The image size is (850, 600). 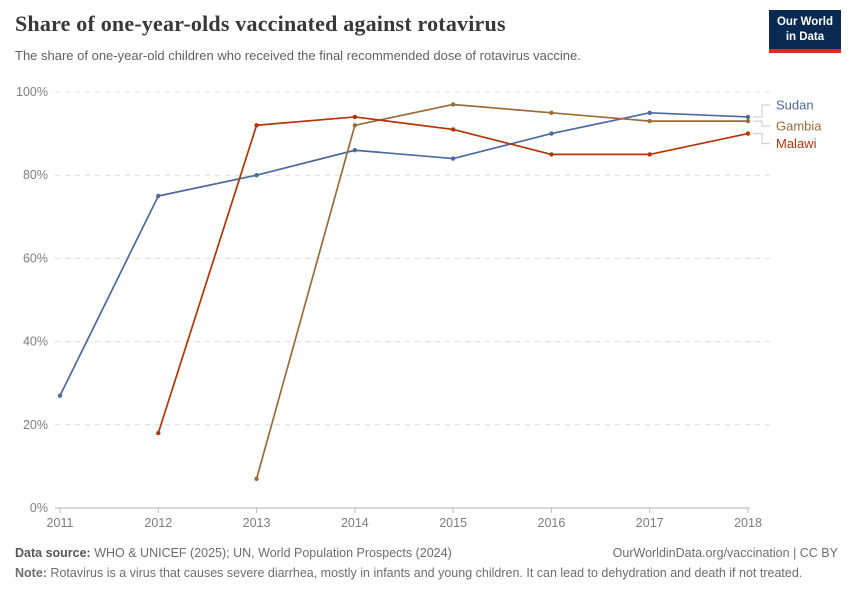 What do you see at coordinates (796, 143) in the screenshot?
I see `legend-label-malawi: Malawi` at bounding box center [796, 143].